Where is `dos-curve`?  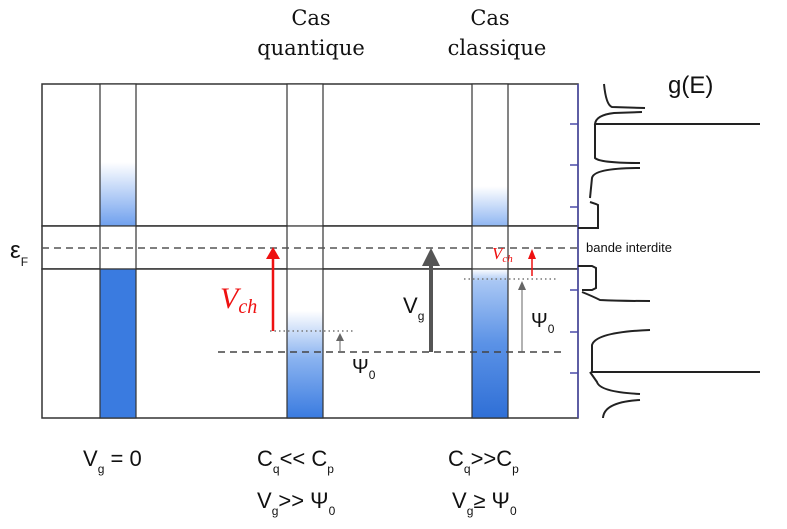 dos-curve is located at coordinates (669, 251).